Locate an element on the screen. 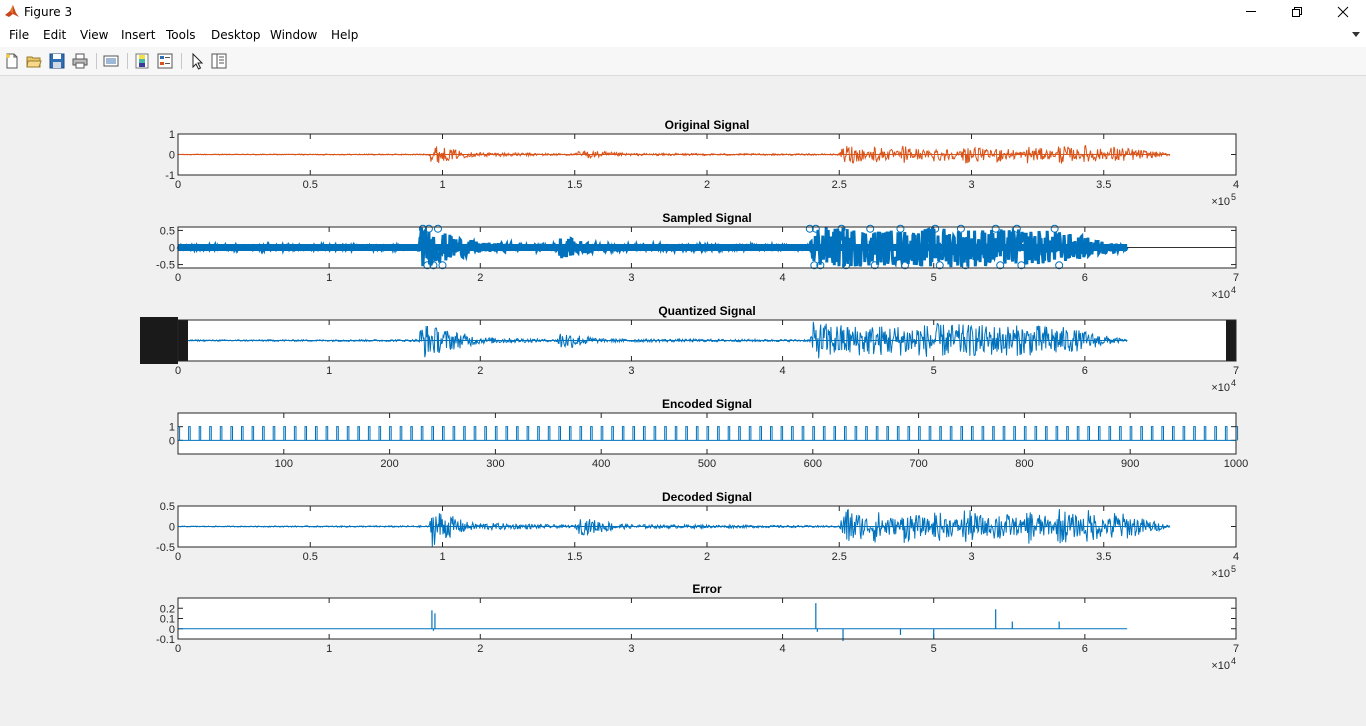 The width and height of the screenshot is (1366, 726). axes-background is located at coordinates (707, 618).